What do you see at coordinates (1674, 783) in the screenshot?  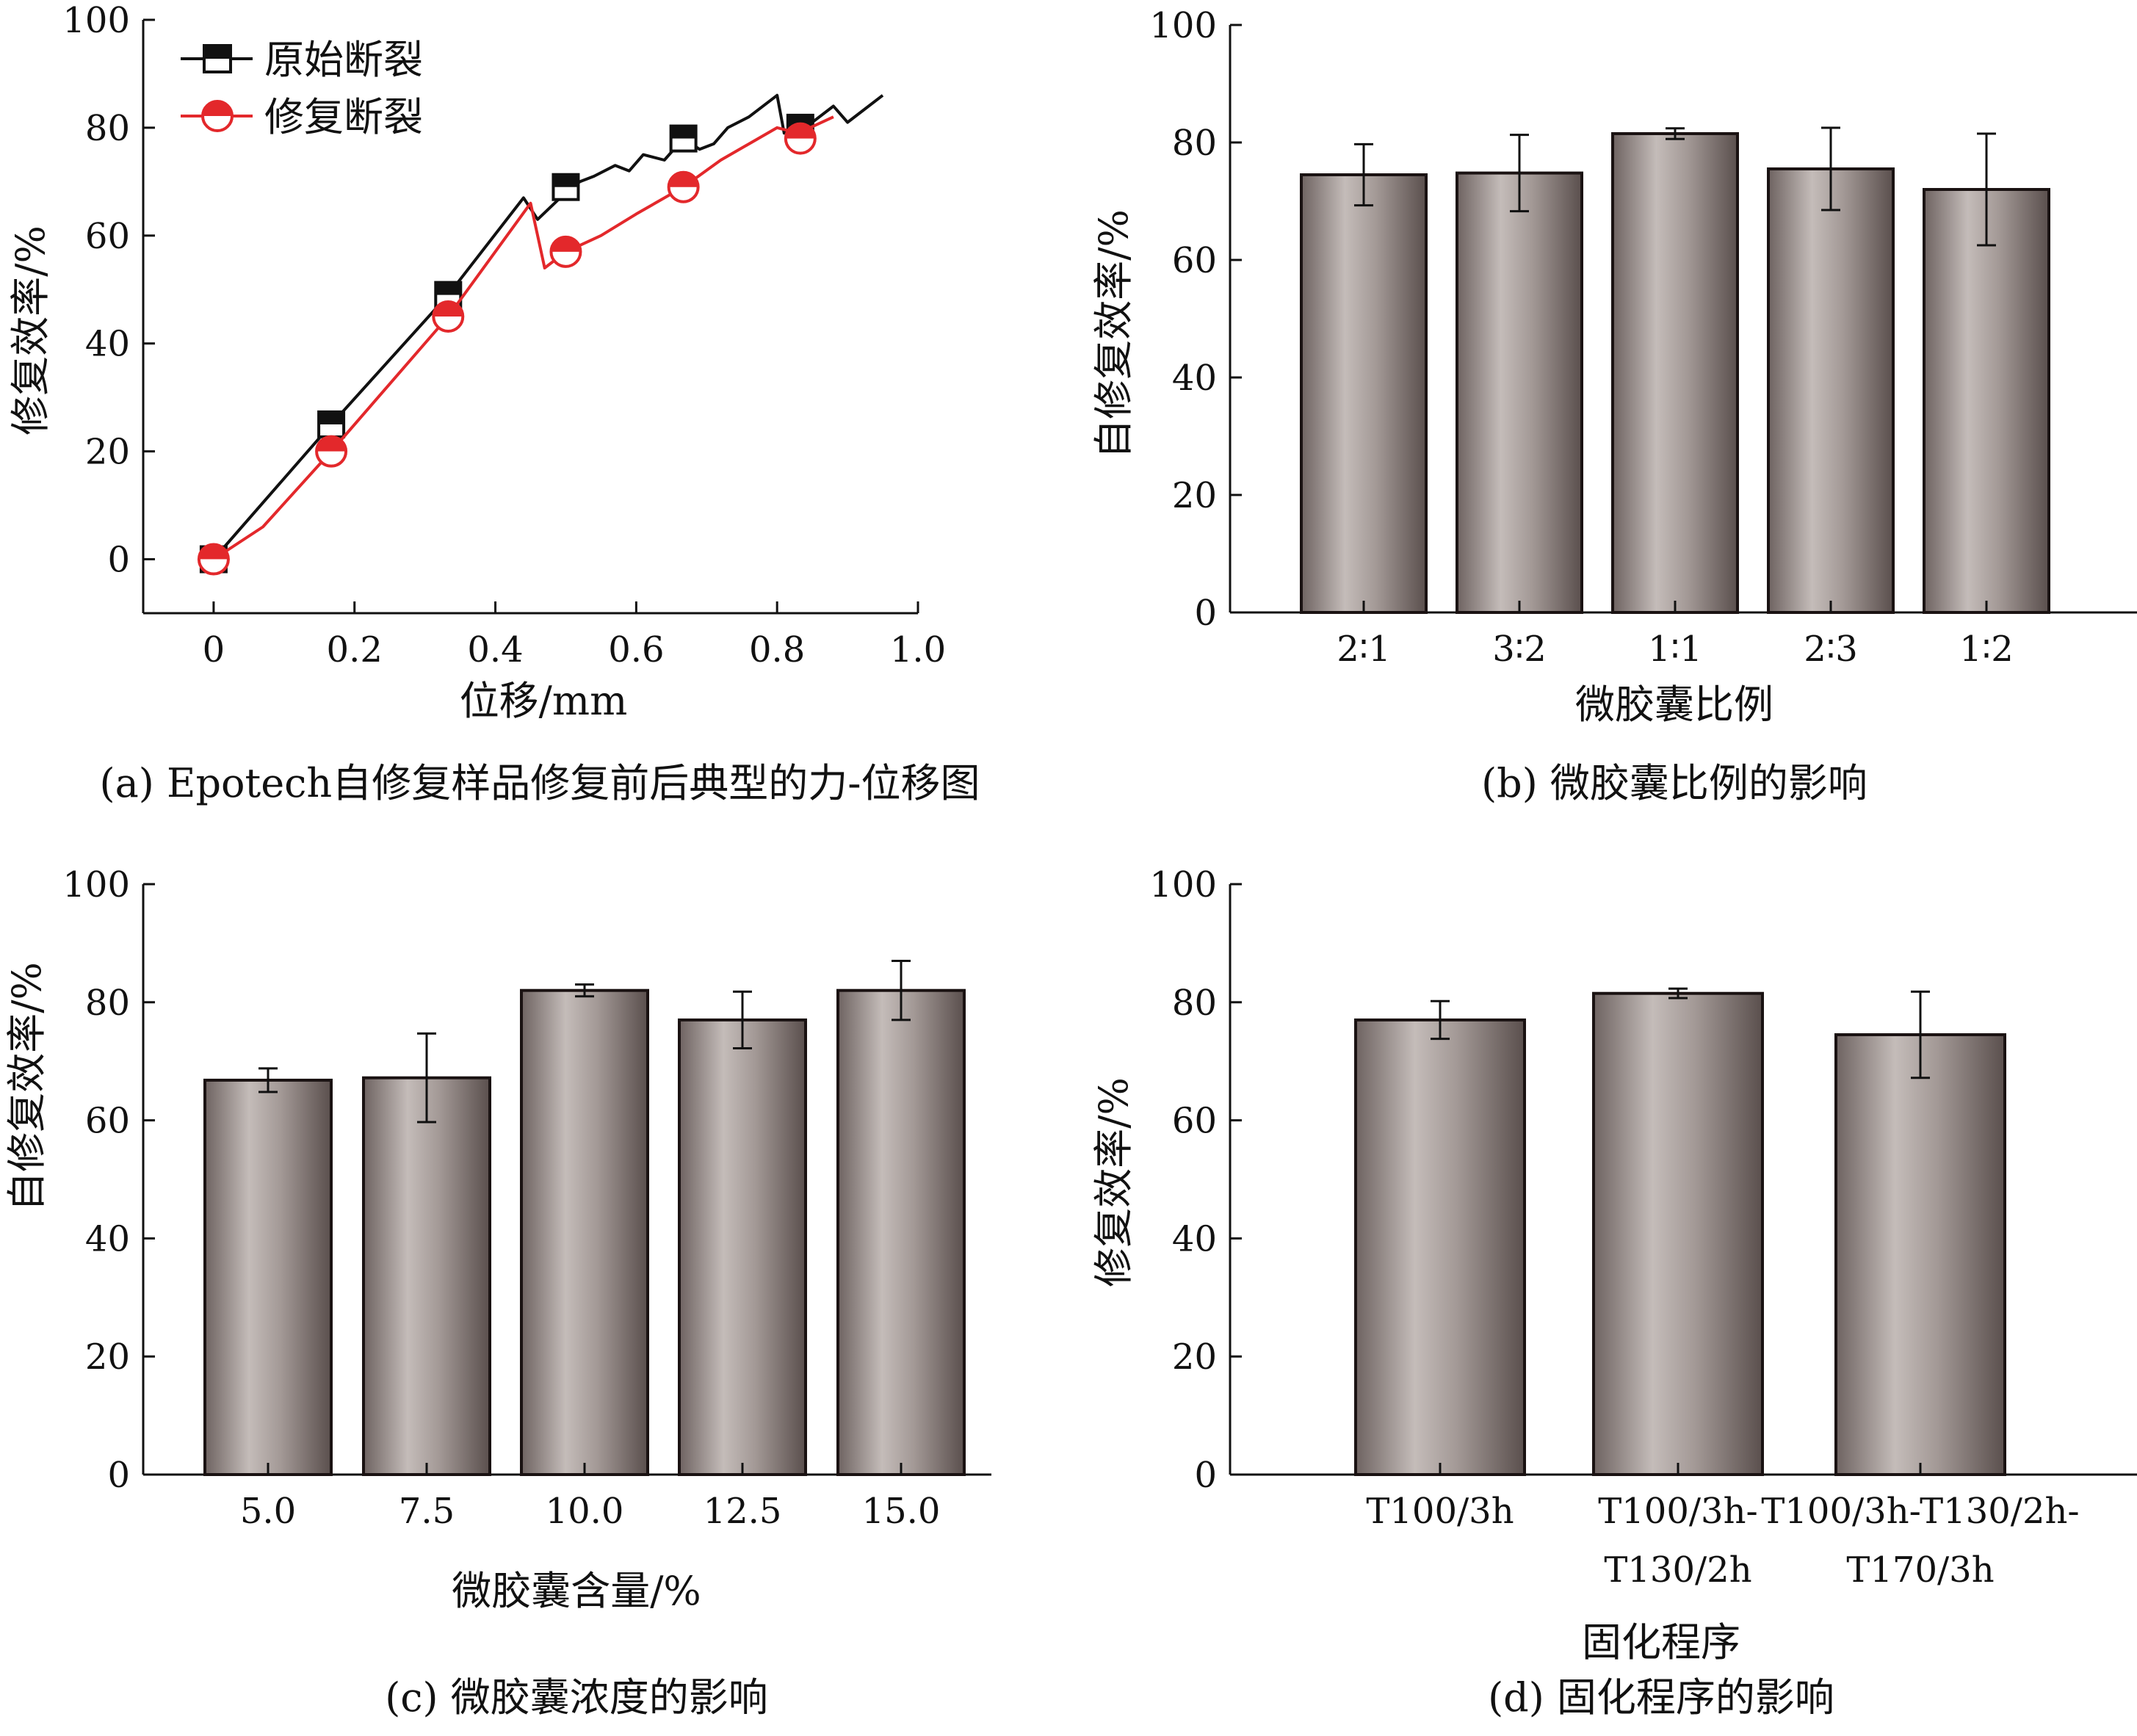 I see `panel-b-caption: (b) 微胶囊比例的影响` at bounding box center [1674, 783].